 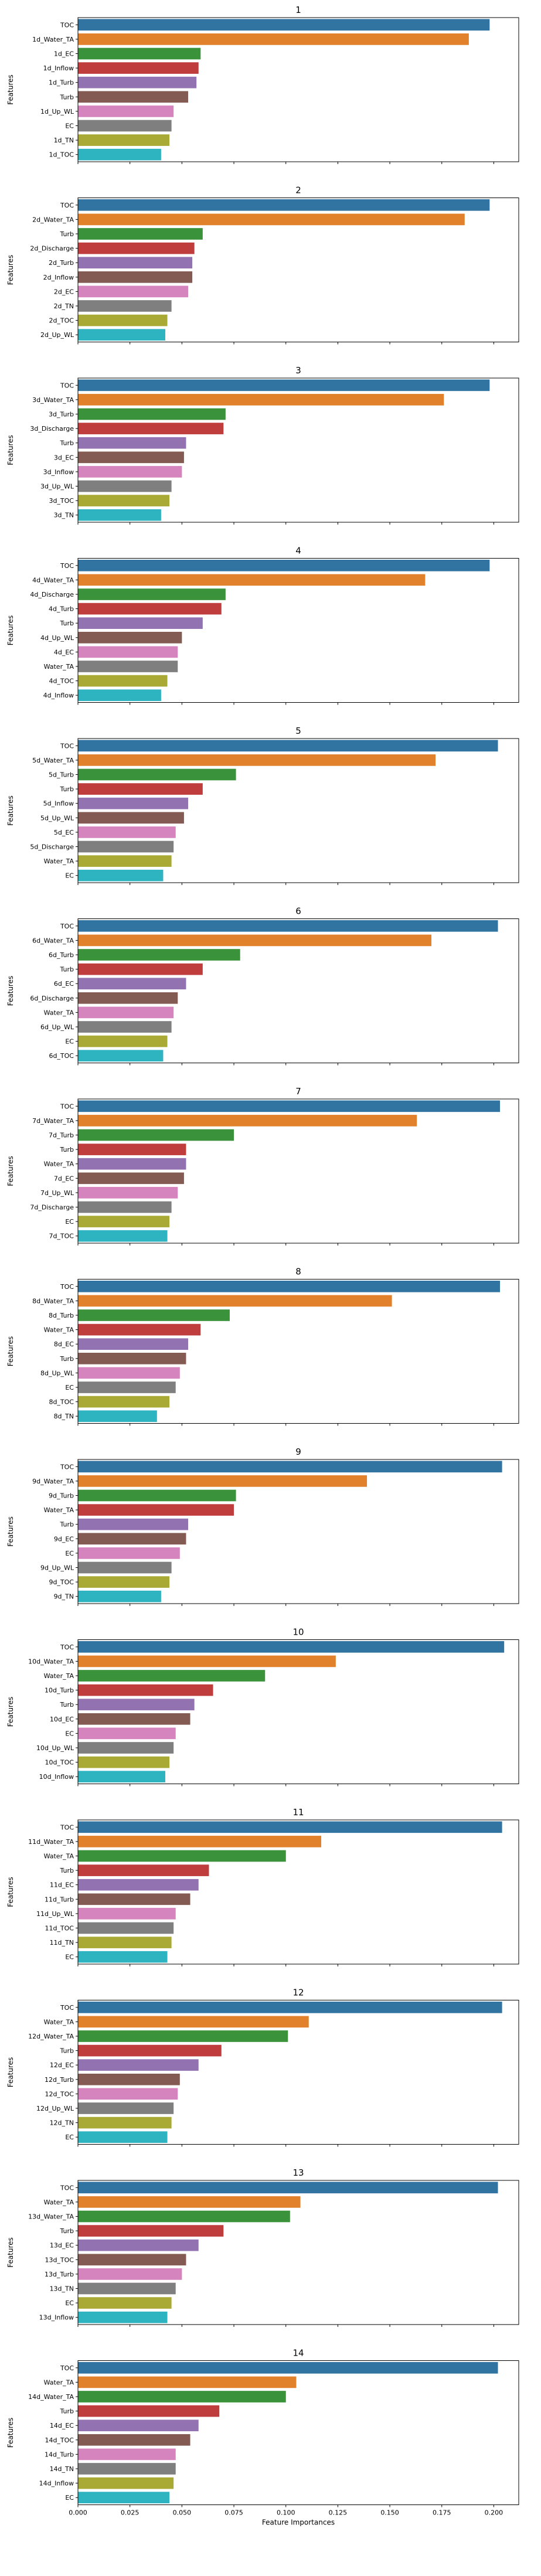 What do you see at coordinates (52, 594) in the screenshot?
I see `y-tick-label: 4d_Discharge` at bounding box center [52, 594].